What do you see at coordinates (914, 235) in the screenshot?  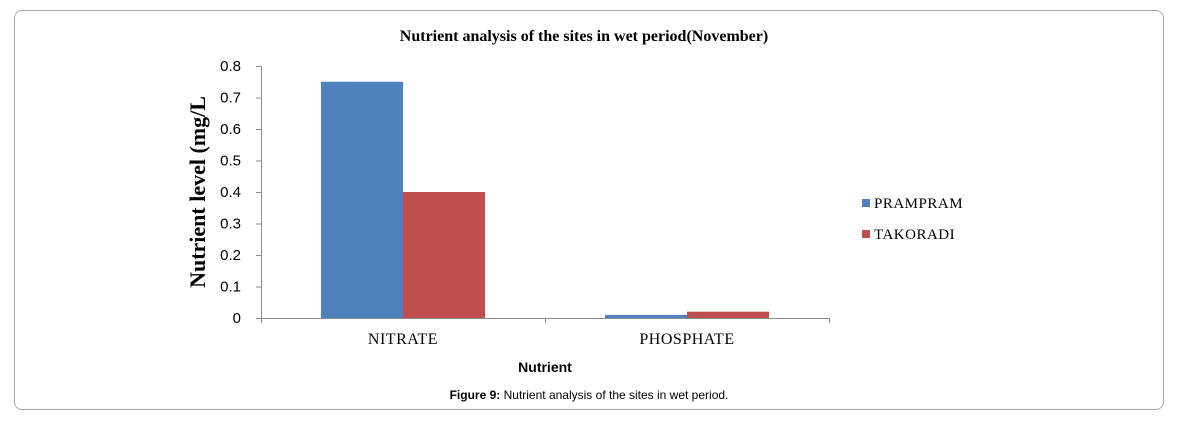 I see `legend-label-takoradi: TAKORADI` at bounding box center [914, 235].